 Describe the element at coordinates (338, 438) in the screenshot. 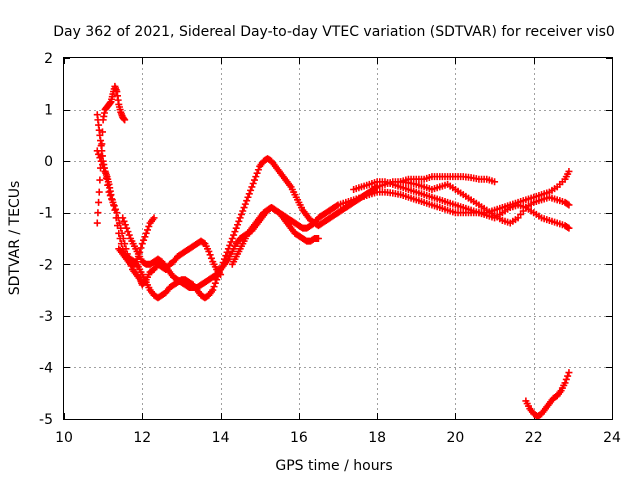

I see `x-tick-labels: 10 12 14 16 18 20 22 24` at that location.